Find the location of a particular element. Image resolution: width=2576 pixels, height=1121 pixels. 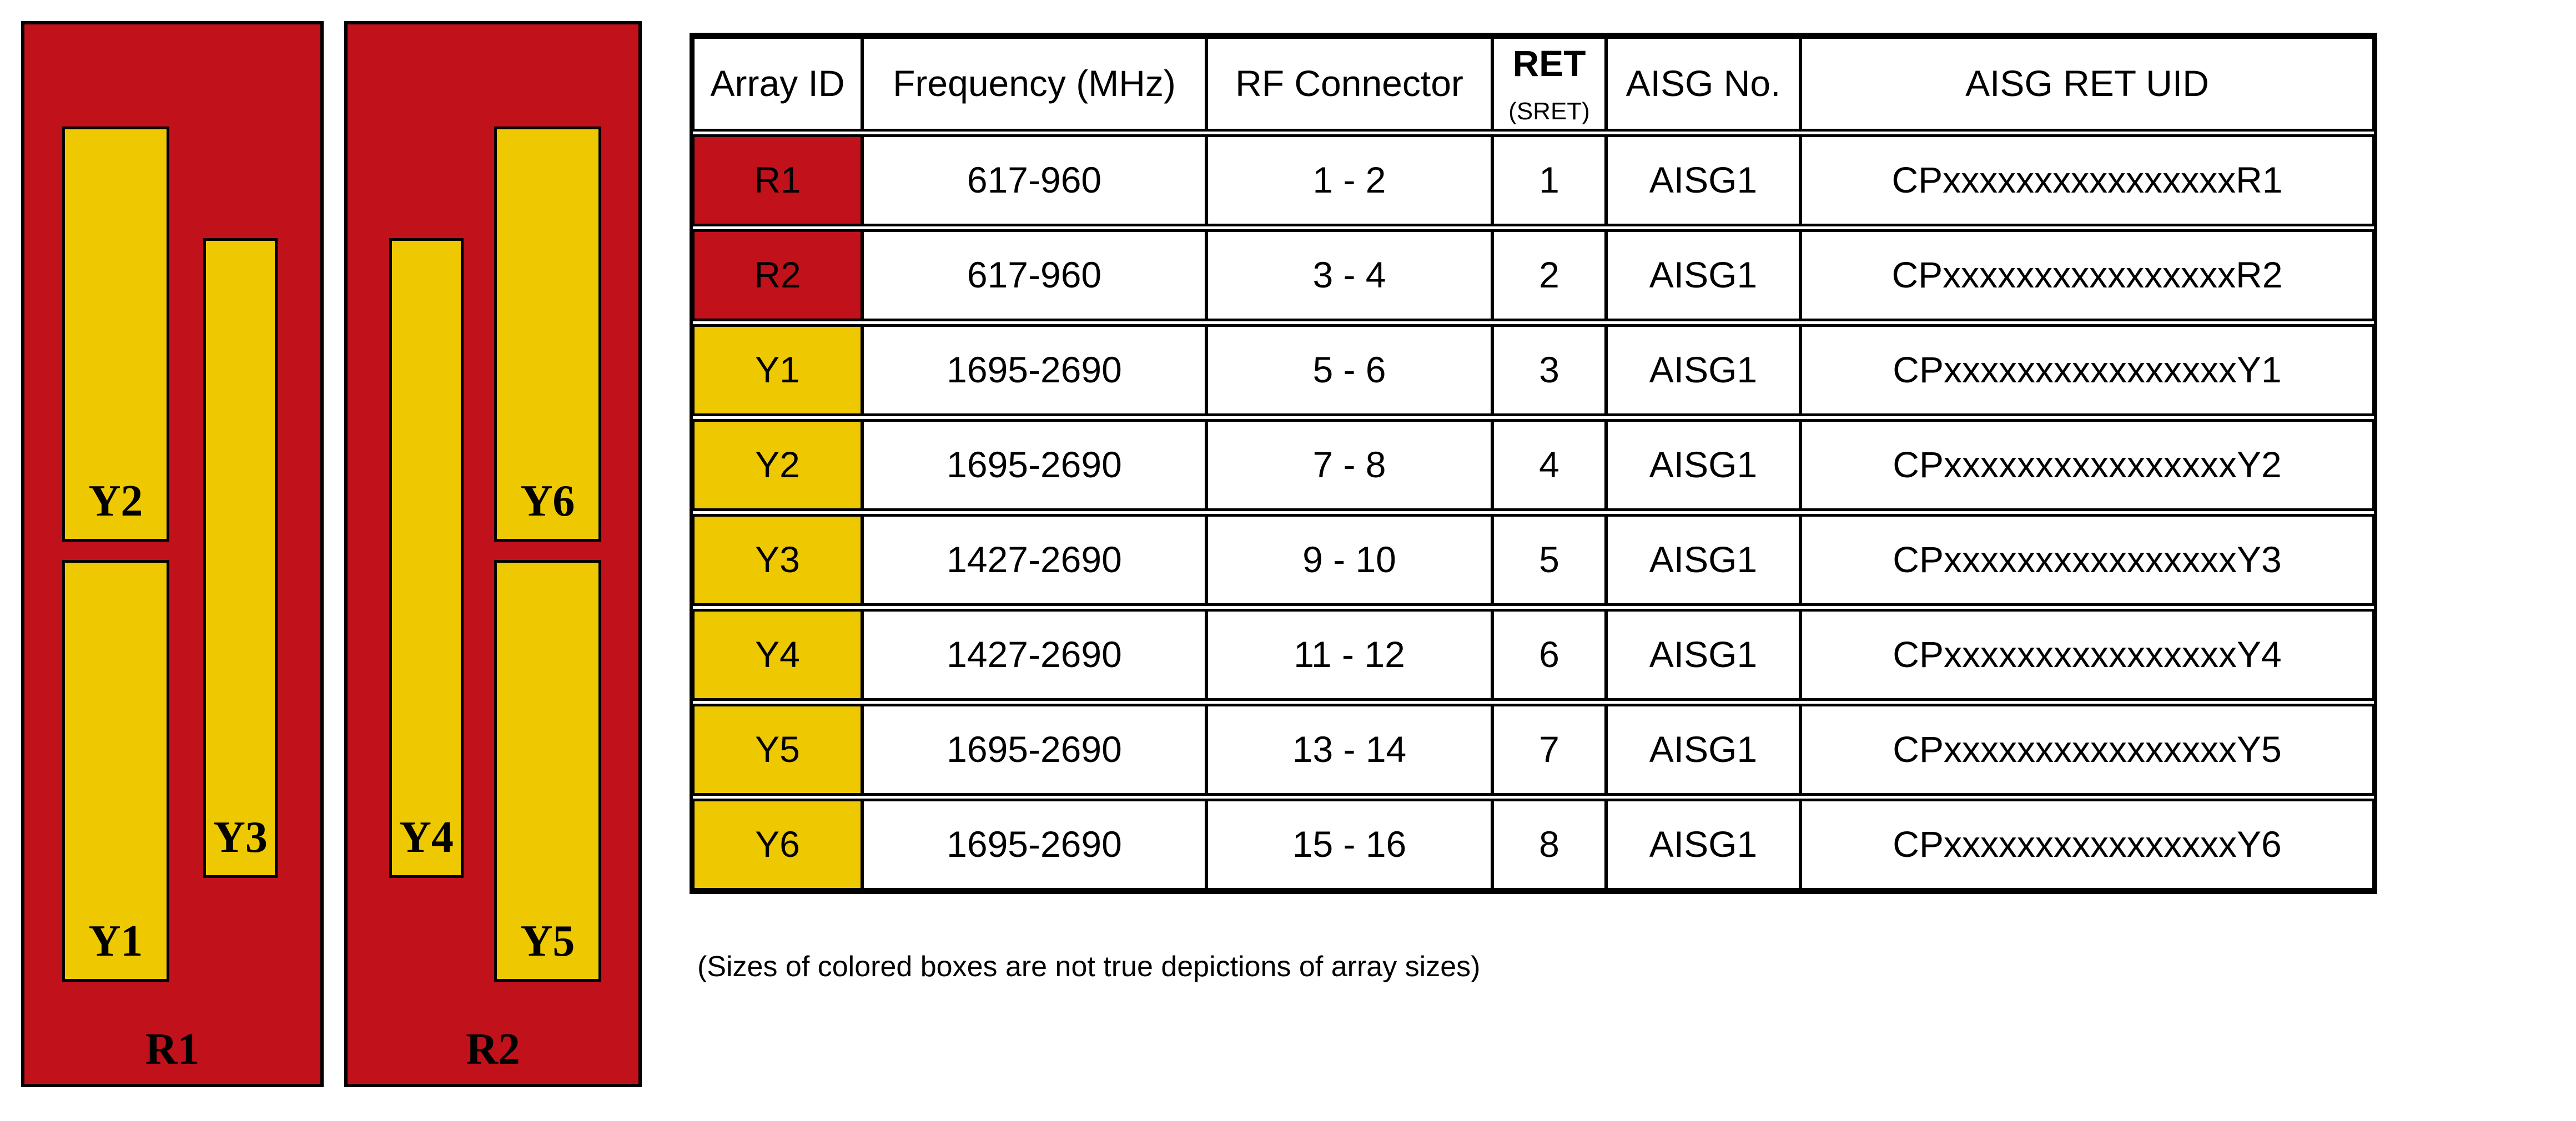

array-box-y1-label: Y1 is located at coordinates (115, 942).